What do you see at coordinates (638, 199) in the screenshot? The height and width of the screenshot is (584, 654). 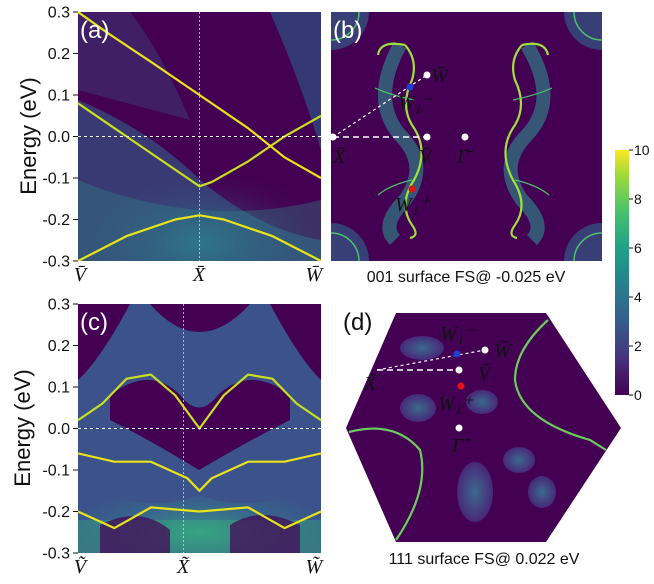 I see `colorbar-tick-label: 8` at bounding box center [638, 199].